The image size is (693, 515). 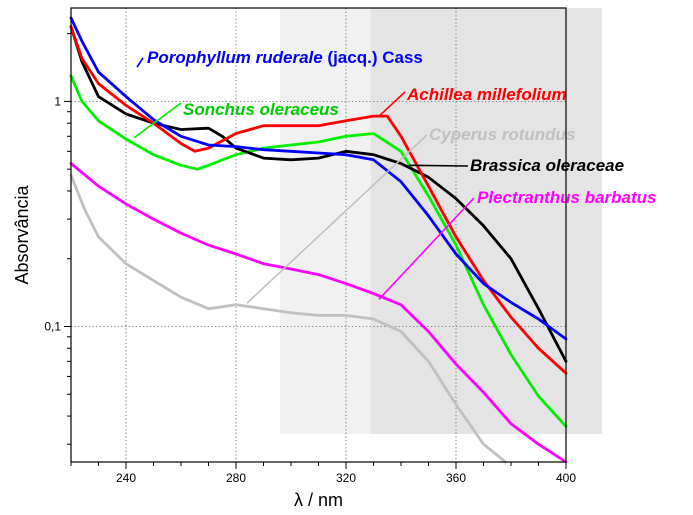 I want to click on x-axis-title: λ / nm, so click(x=318, y=500).